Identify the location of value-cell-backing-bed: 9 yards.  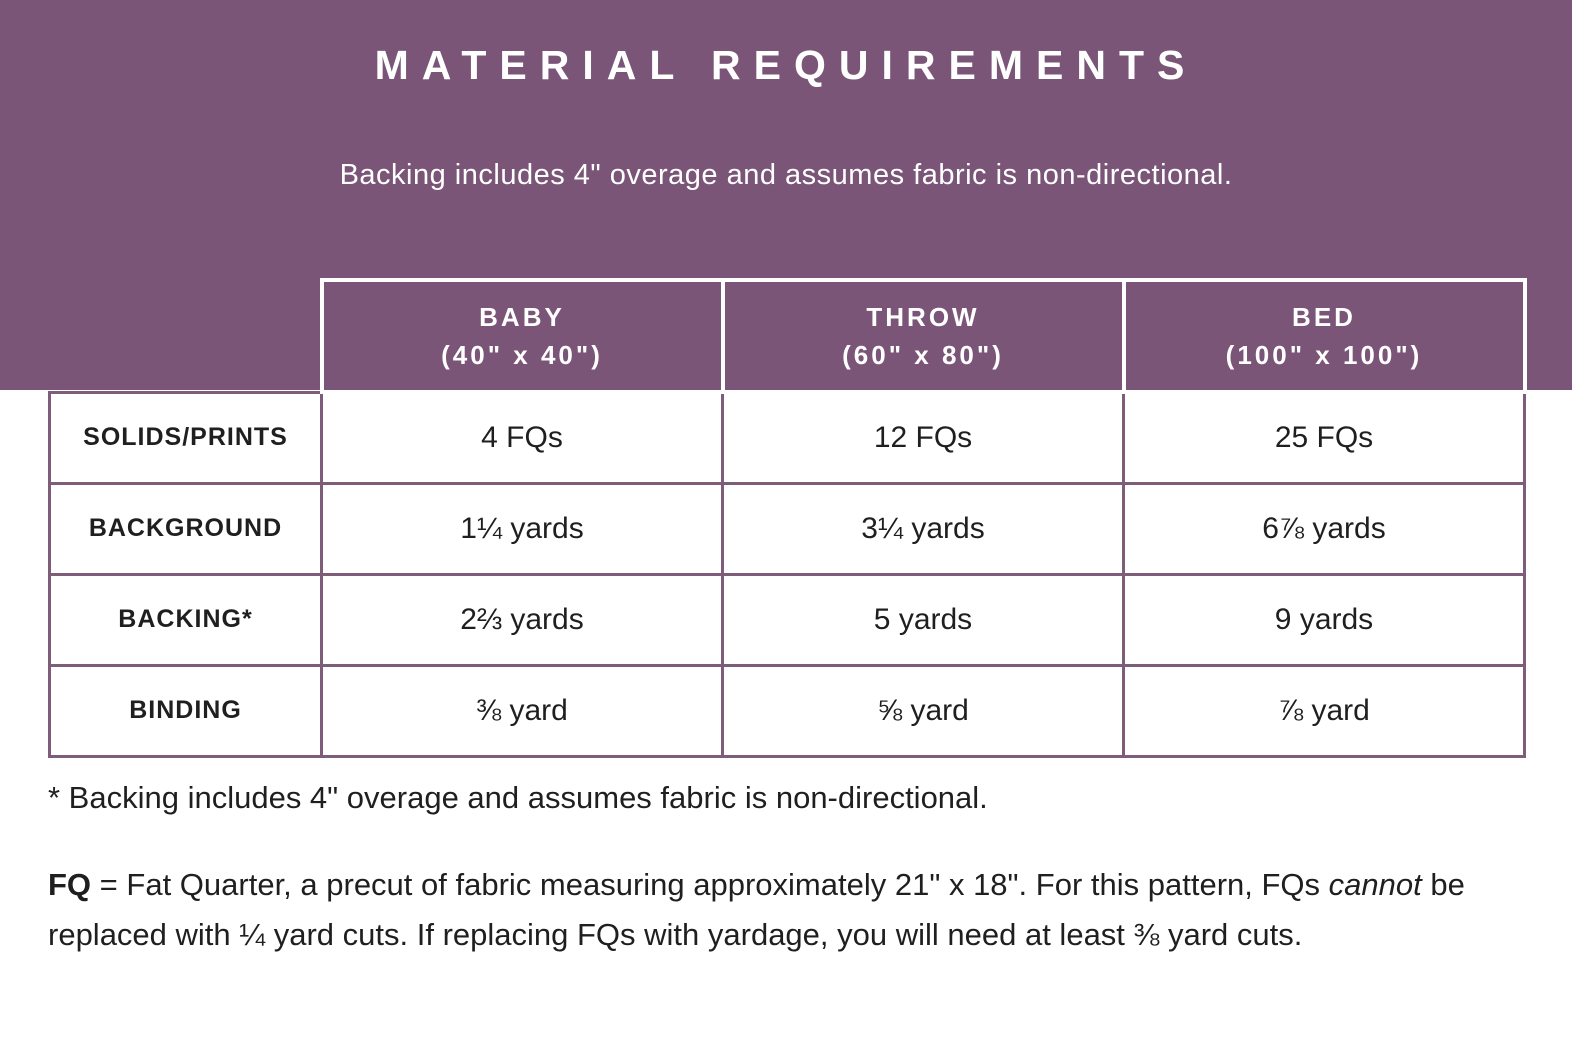
(1324, 619).